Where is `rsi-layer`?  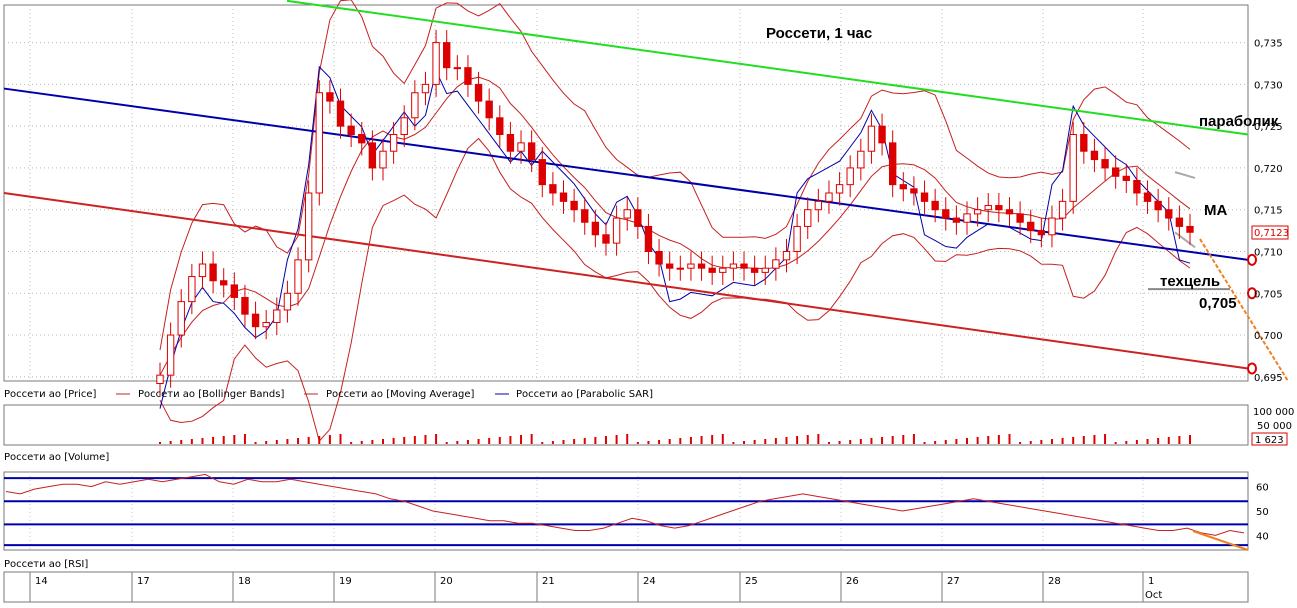 rsi-layer is located at coordinates (626, 512).